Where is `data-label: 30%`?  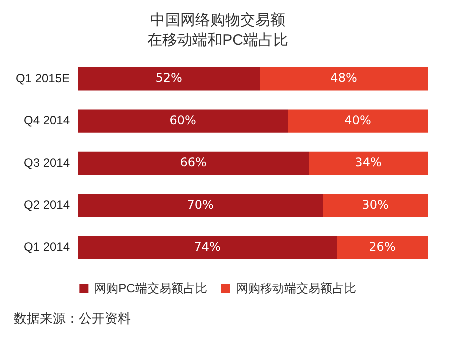 data-label: 30% is located at coordinates (375, 205).